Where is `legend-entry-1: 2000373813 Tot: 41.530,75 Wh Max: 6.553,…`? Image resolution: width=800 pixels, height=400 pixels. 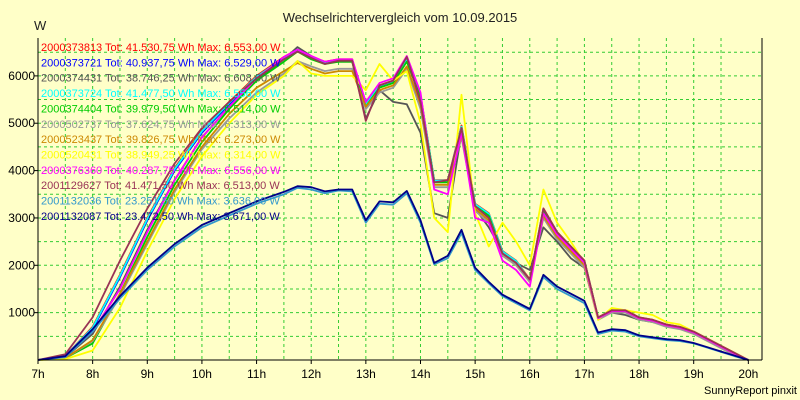
legend-entry-1: 2000373813 Tot: 41.530,75 Wh Max: 6.553,… is located at coordinates (161, 48).